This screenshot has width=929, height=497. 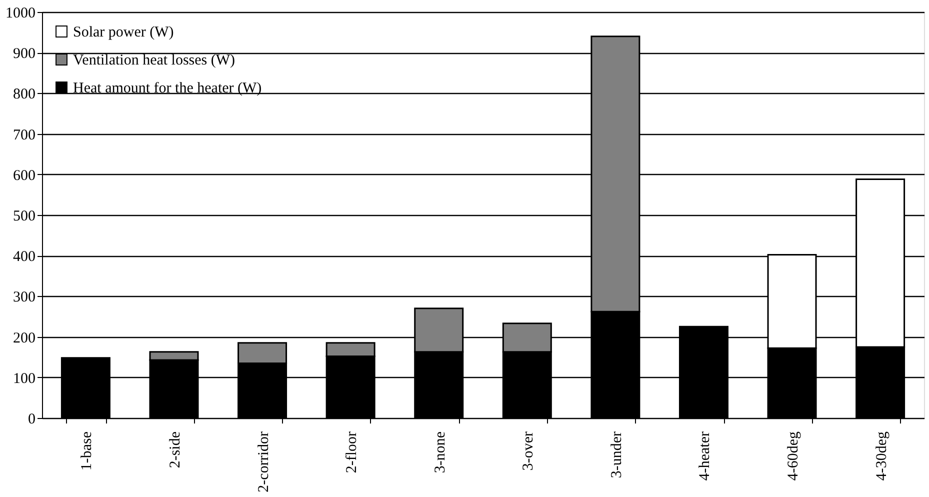 What do you see at coordinates (352, 453) in the screenshot?
I see `x-tick-label: 2-floor` at bounding box center [352, 453].